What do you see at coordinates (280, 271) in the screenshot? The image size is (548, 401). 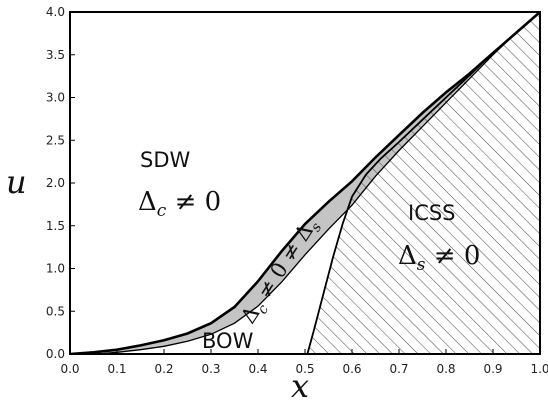 I see `mixed-condition-label: Δc ≠ 0 ≠ Δs` at bounding box center [280, 271].